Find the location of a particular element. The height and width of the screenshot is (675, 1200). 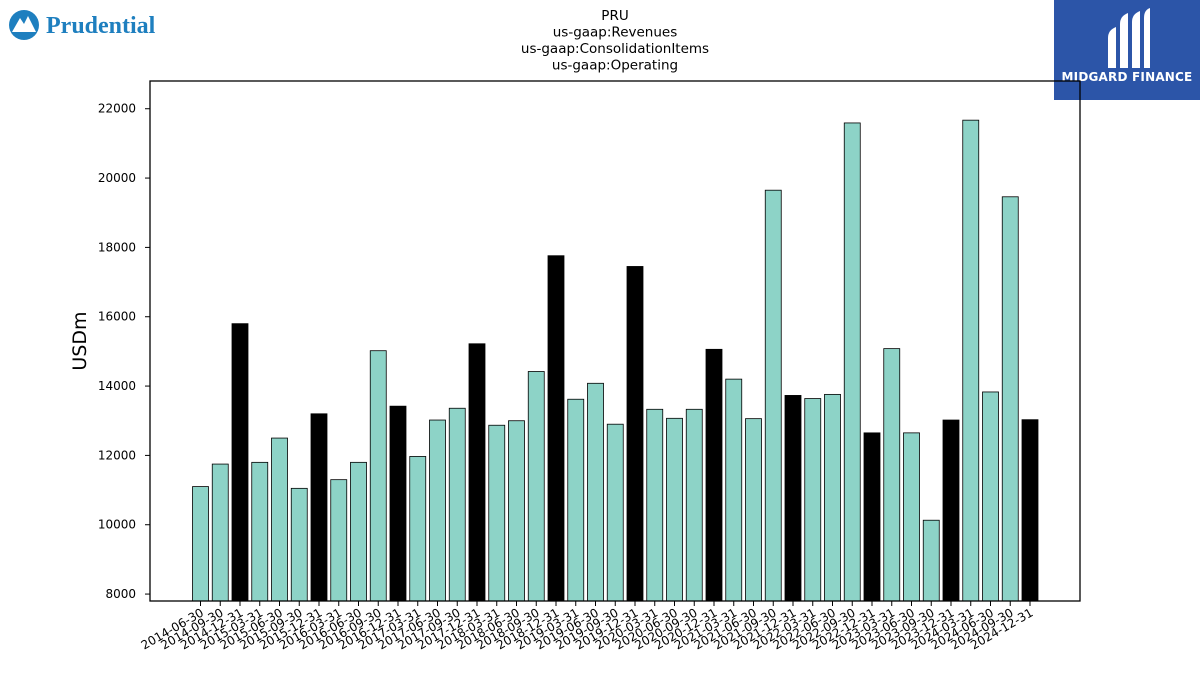

title-line: PRU is located at coordinates (614, 16).